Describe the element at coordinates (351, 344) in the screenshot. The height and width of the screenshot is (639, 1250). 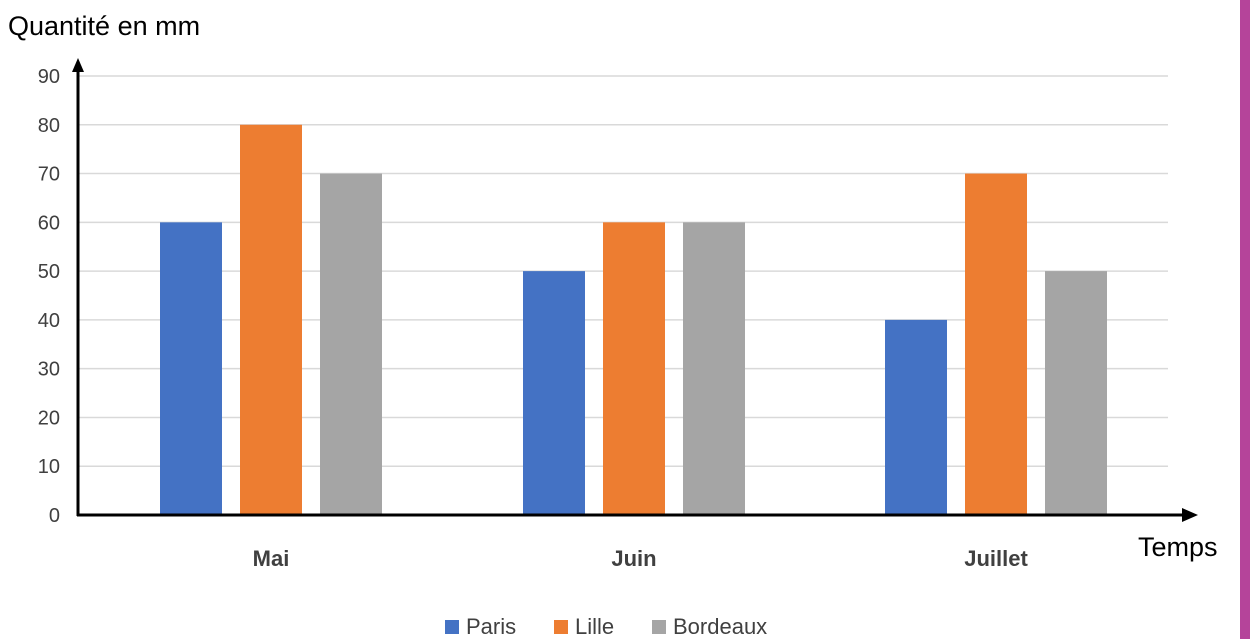
I see `bar-bordeaux-mai` at that location.